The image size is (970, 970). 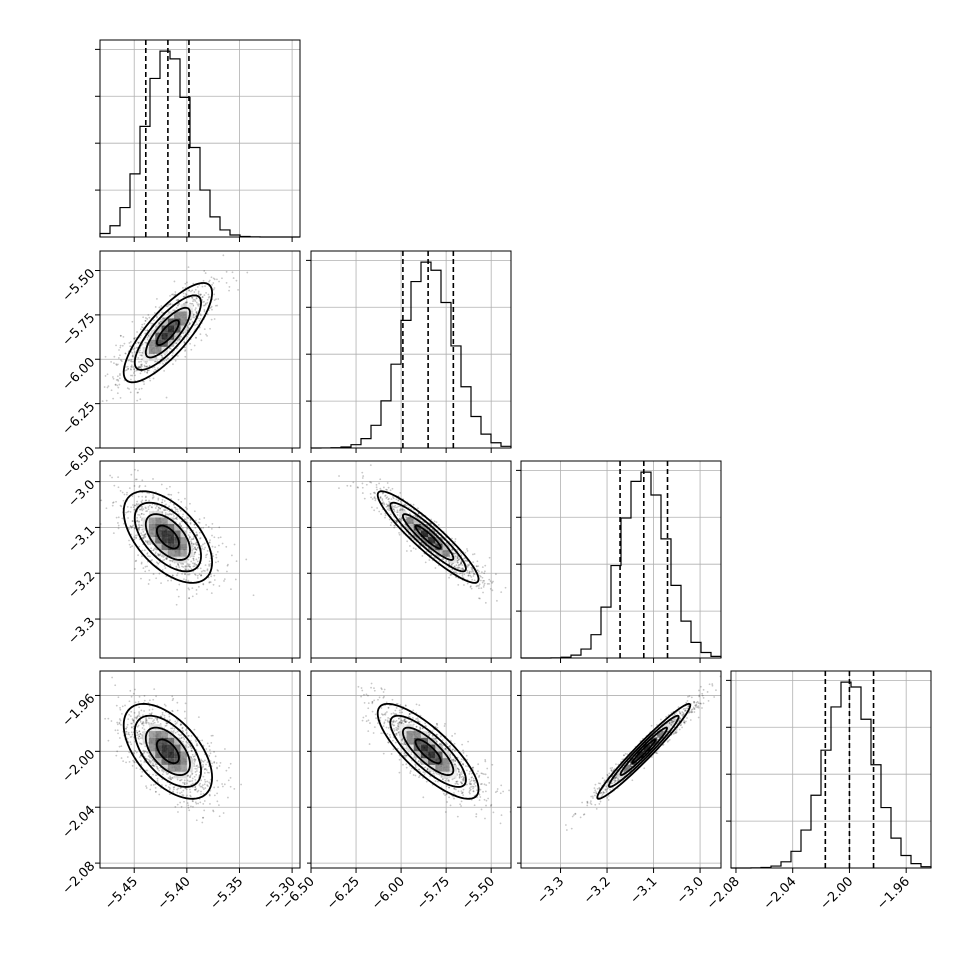 I want to click on contour-1-sigma, so click(x=167, y=537).